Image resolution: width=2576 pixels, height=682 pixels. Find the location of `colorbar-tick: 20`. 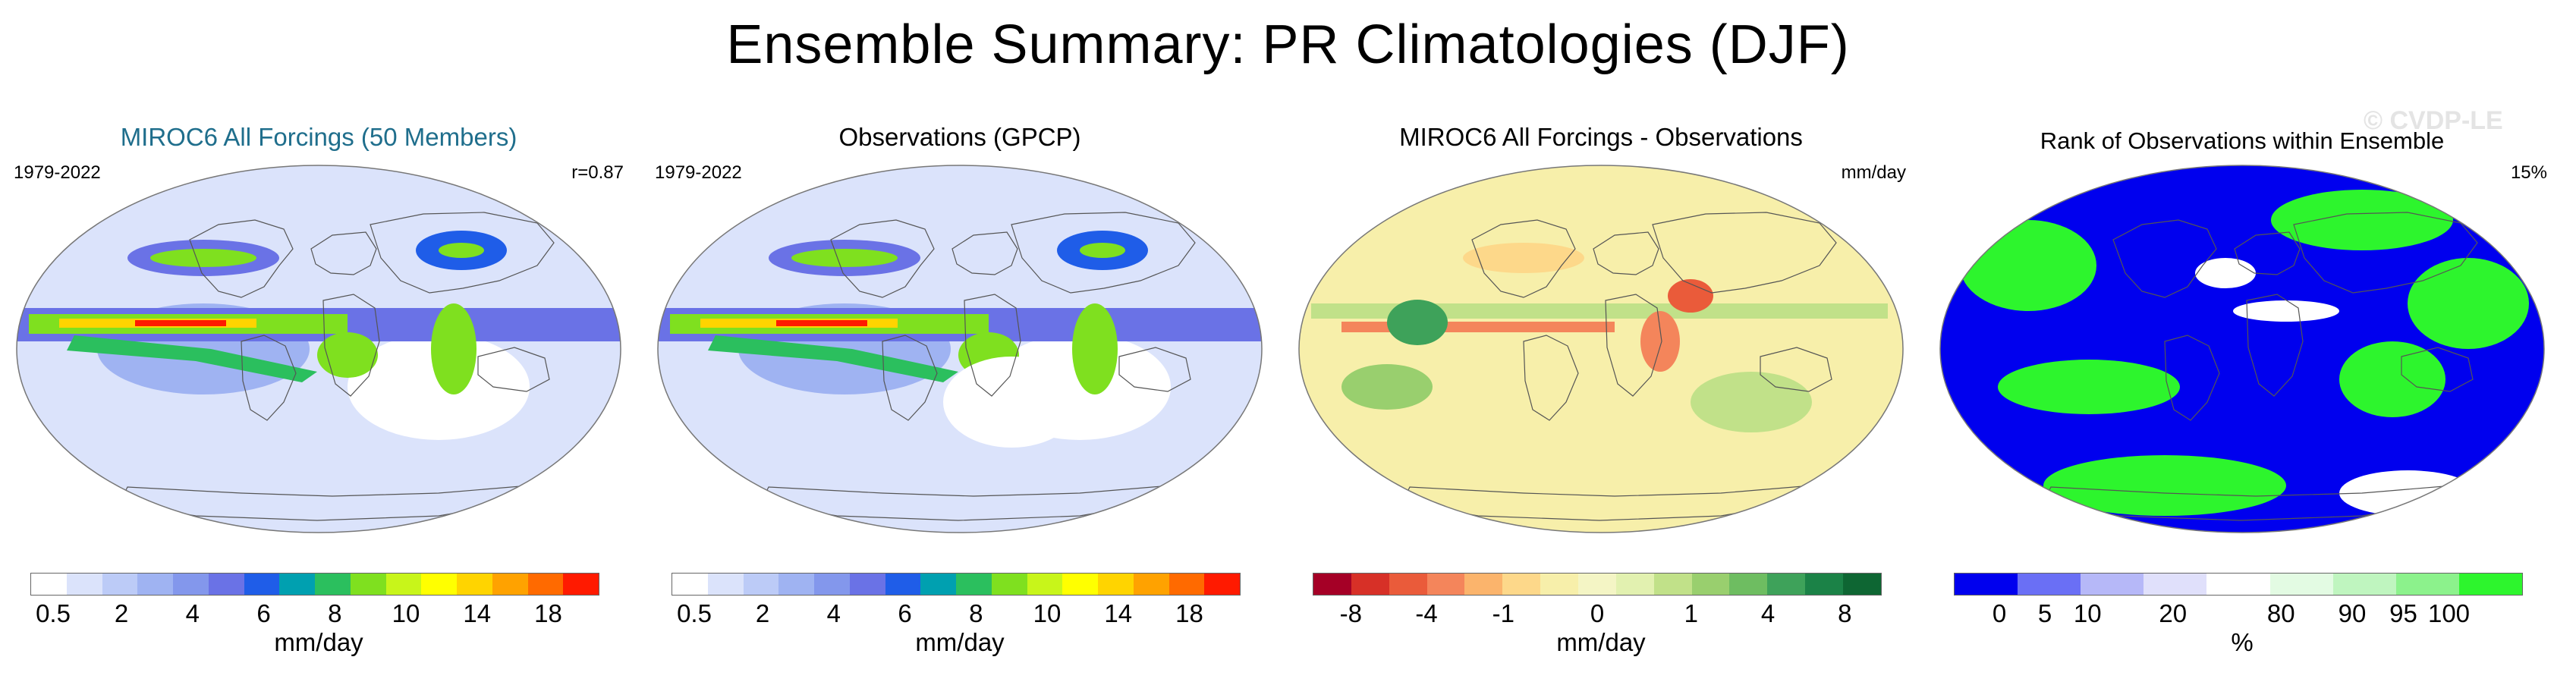

colorbar-tick: 20 is located at coordinates (2173, 613).